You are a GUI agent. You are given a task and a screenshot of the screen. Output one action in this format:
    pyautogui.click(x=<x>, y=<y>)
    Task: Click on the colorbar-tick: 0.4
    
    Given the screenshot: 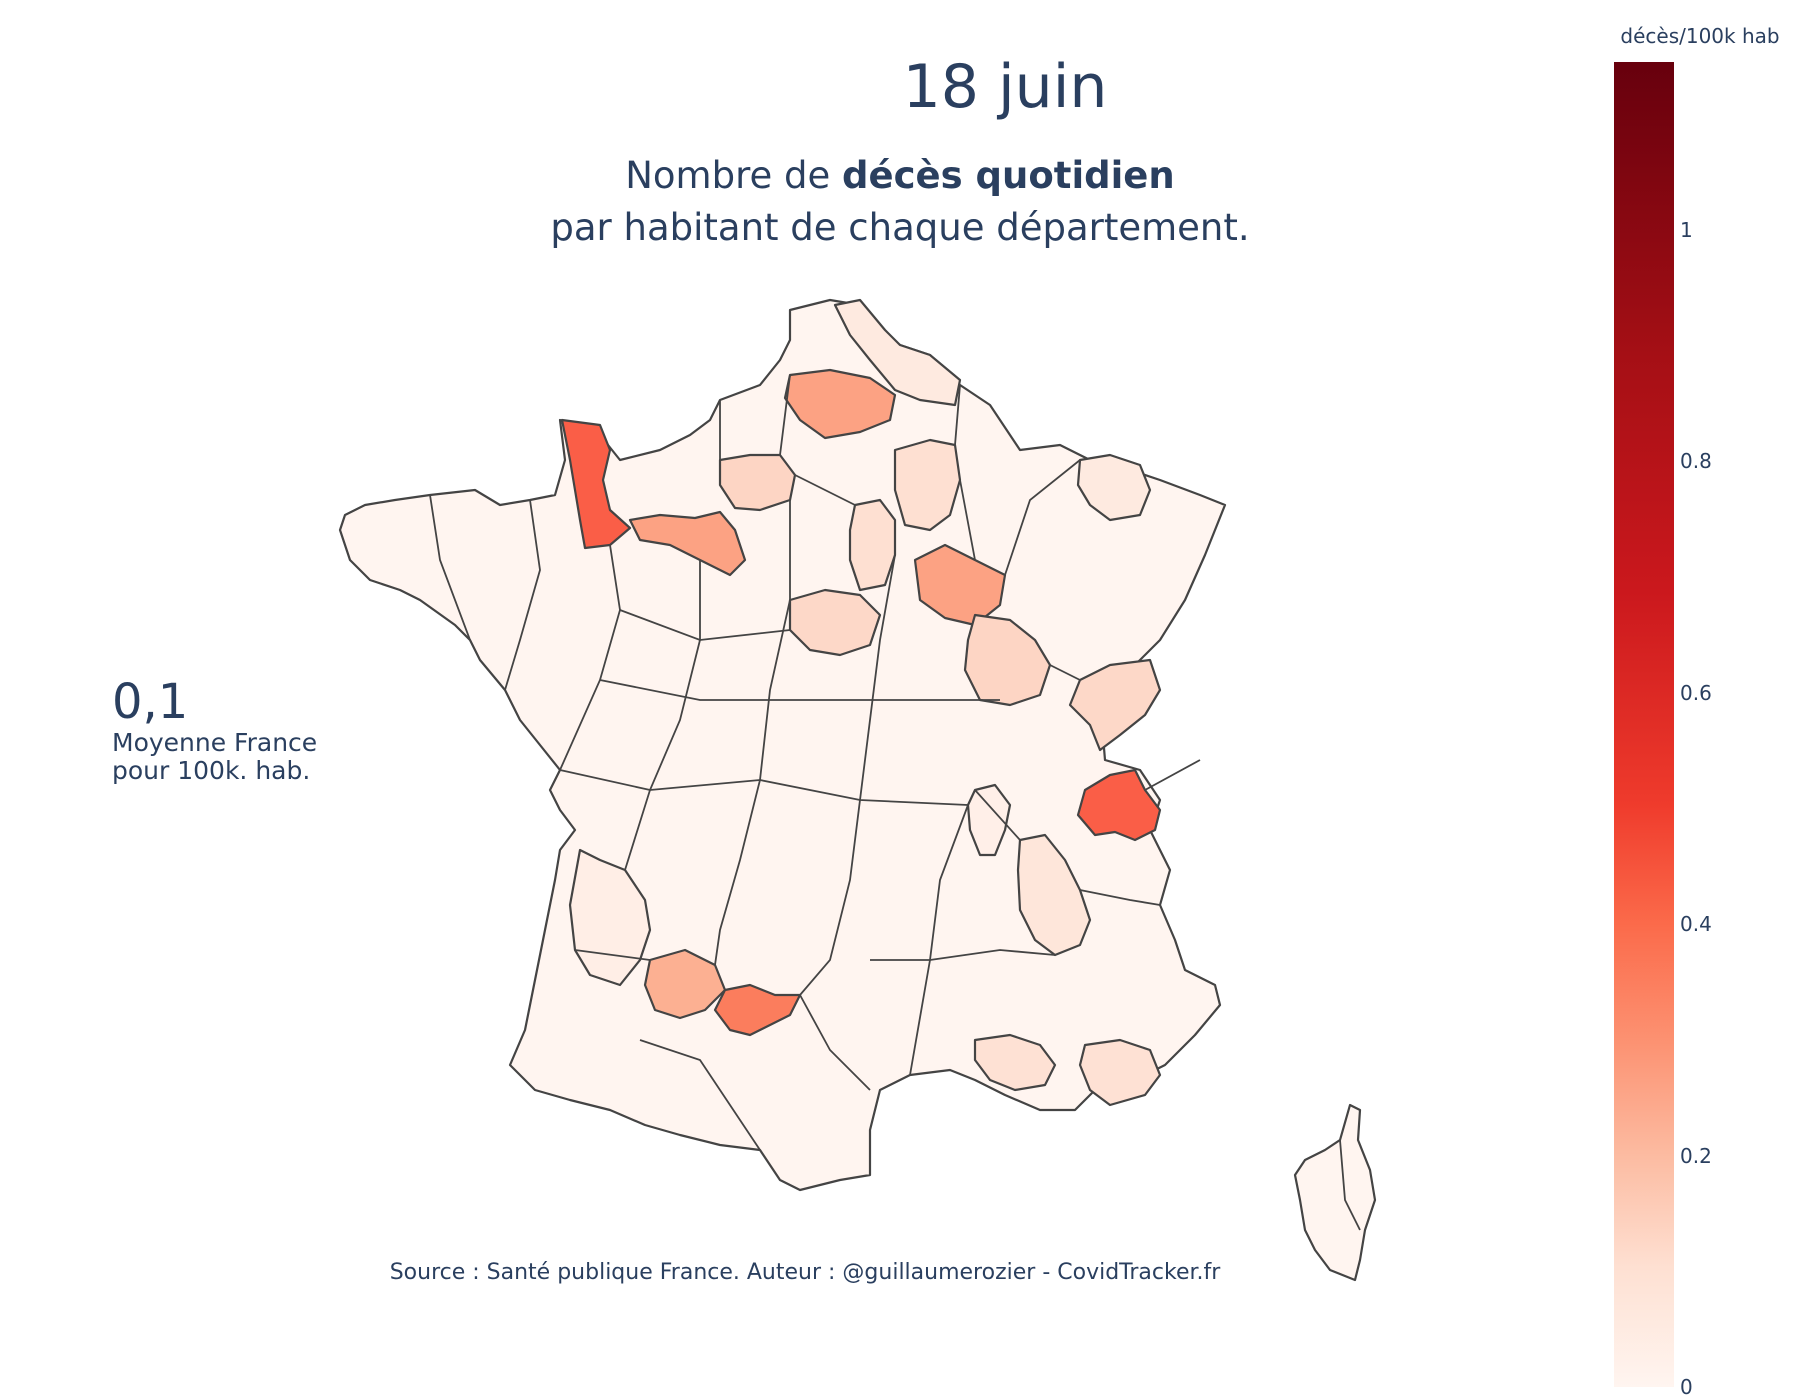 What is the action you would take?
    pyautogui.click(x=1696, y=924)
    